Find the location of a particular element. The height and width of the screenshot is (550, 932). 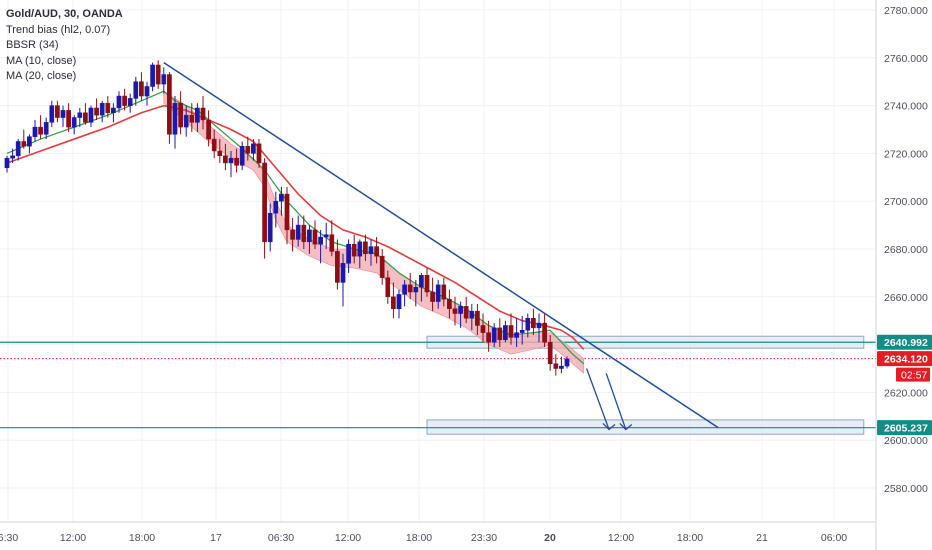

price-tag-upper: 2640.992 is located at coordinates (904, 342).